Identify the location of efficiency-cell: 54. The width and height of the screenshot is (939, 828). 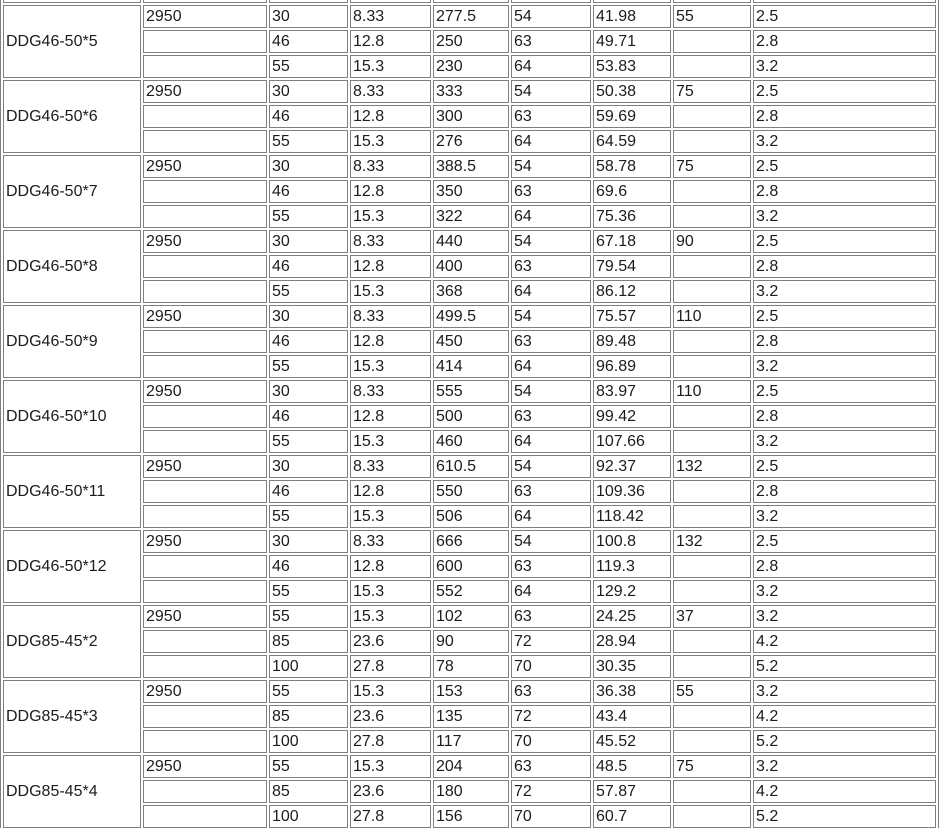
(551, 541).